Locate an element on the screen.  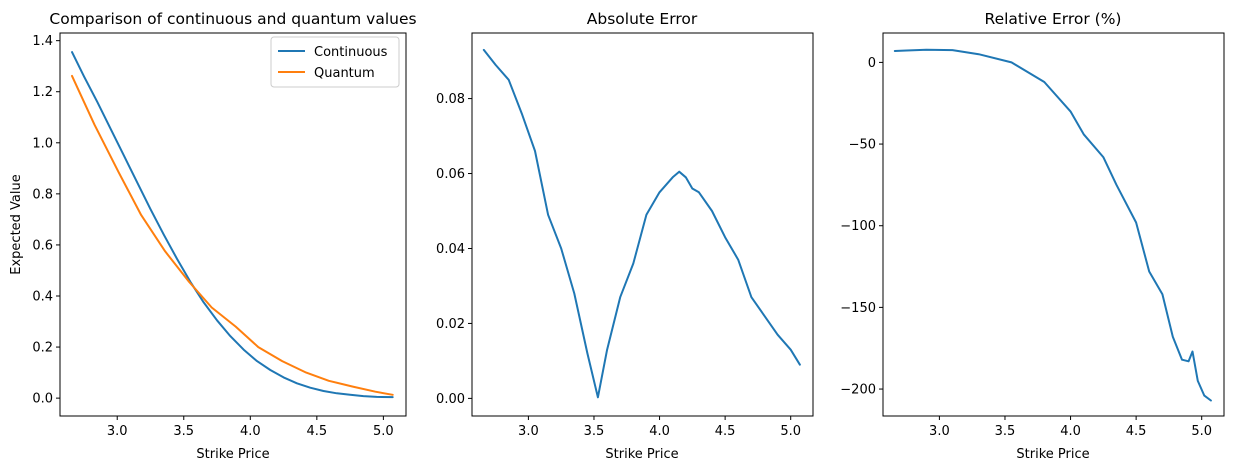
legend: Continuous Quantum is located at coordinates (335, 62).